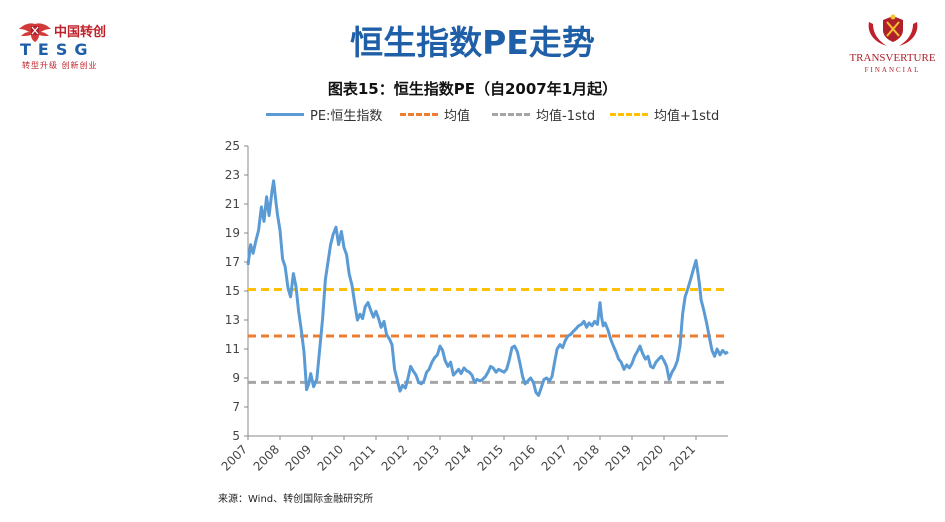 The image size is (945, 522). I want to click on chart-title: 图表15：恒生指数PE（自2007年1月起）, so click(472, 89).